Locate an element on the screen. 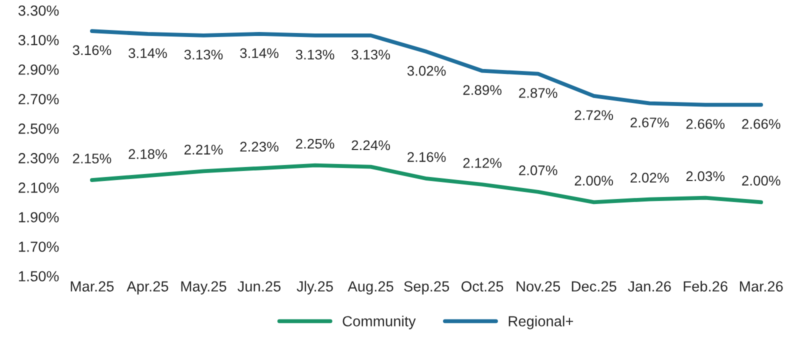 The width and height of the screenshot is (801, 345). data-label: 3.16% is located at coordinates (92, 50).